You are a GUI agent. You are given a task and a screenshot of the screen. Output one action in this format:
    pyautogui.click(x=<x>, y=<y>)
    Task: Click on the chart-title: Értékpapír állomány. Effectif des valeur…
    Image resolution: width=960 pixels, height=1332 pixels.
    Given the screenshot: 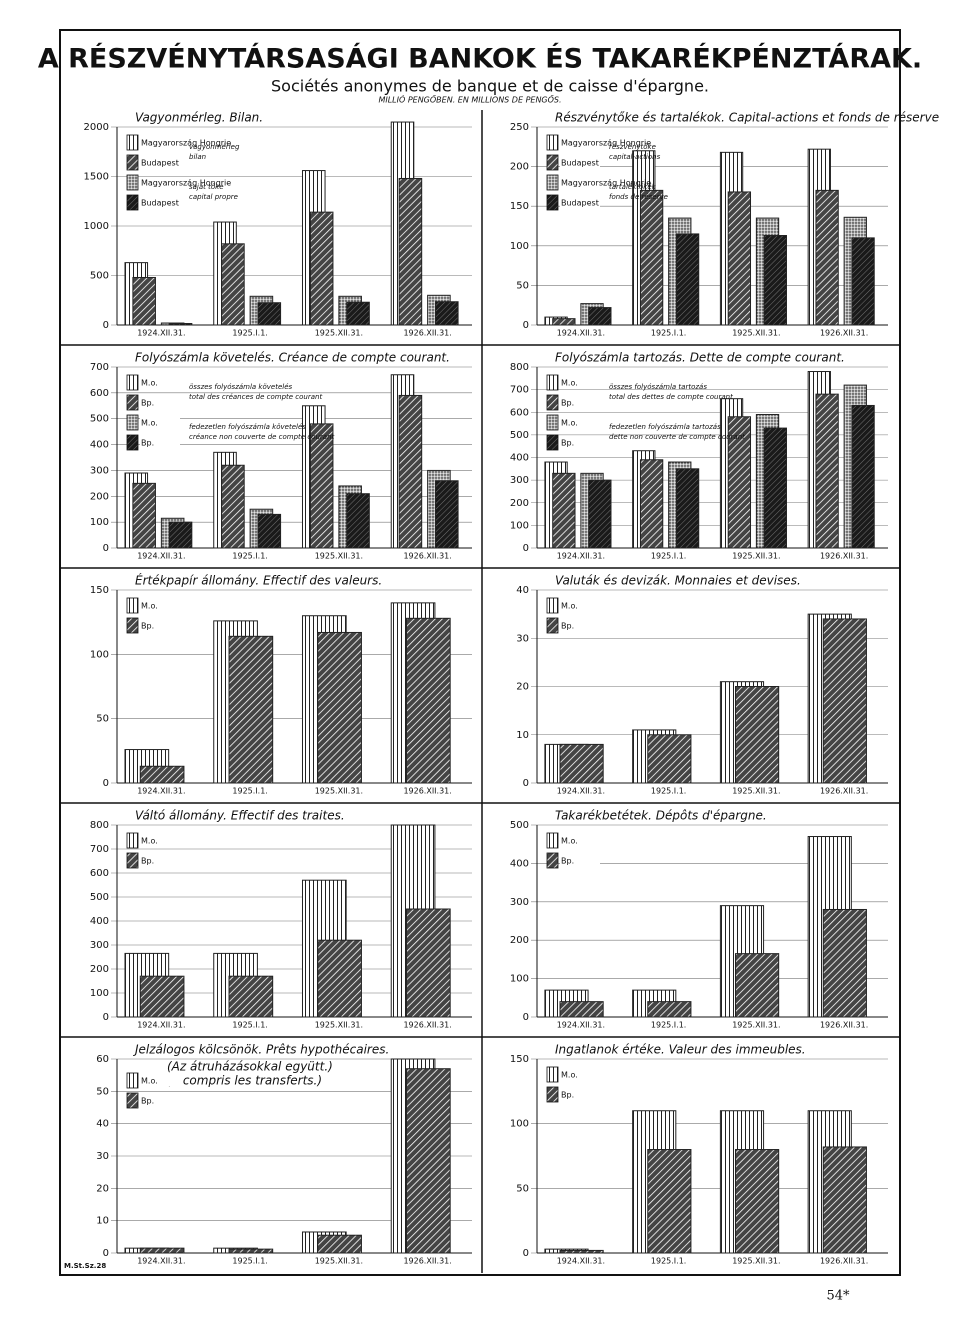 What is the action you would take?
    pyautogui.click(x=258, y=580)
    